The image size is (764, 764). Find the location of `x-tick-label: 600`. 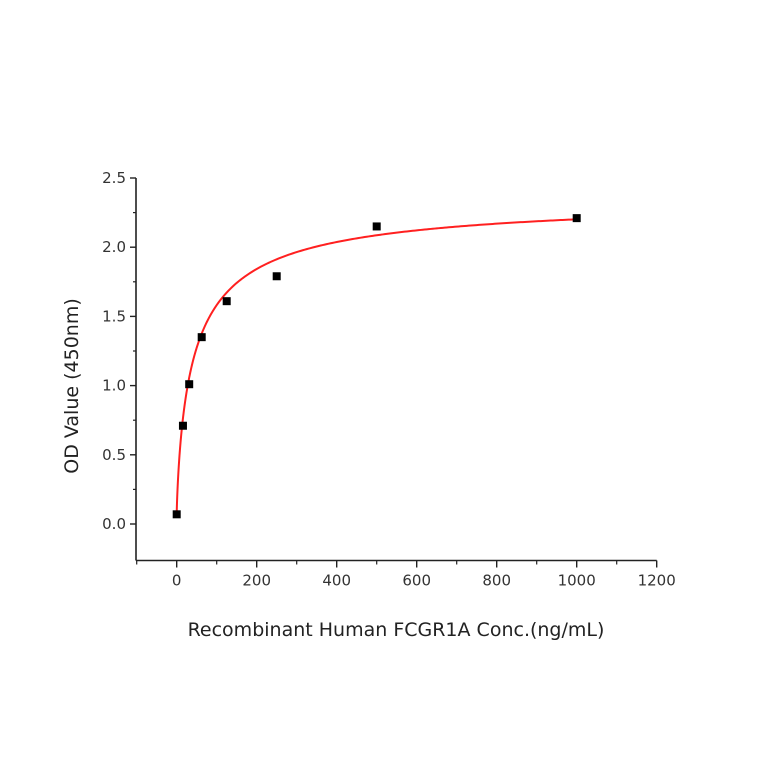

x-tick-label: 600 is located at coordinates (416, 581).